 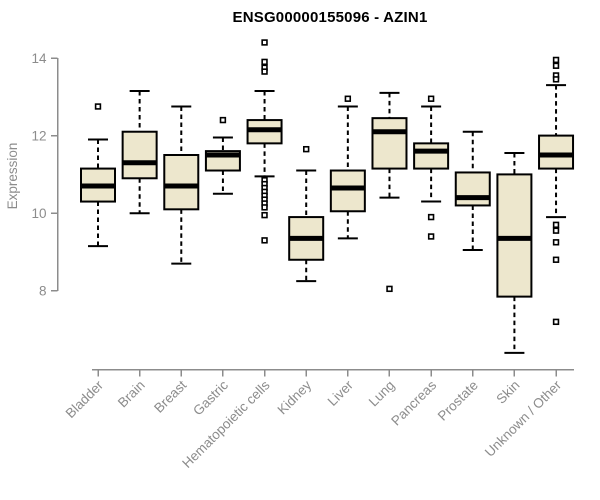 I want to click on x-tick-label-unknown-other: Unknown / Other, so click(x=523, y=418).